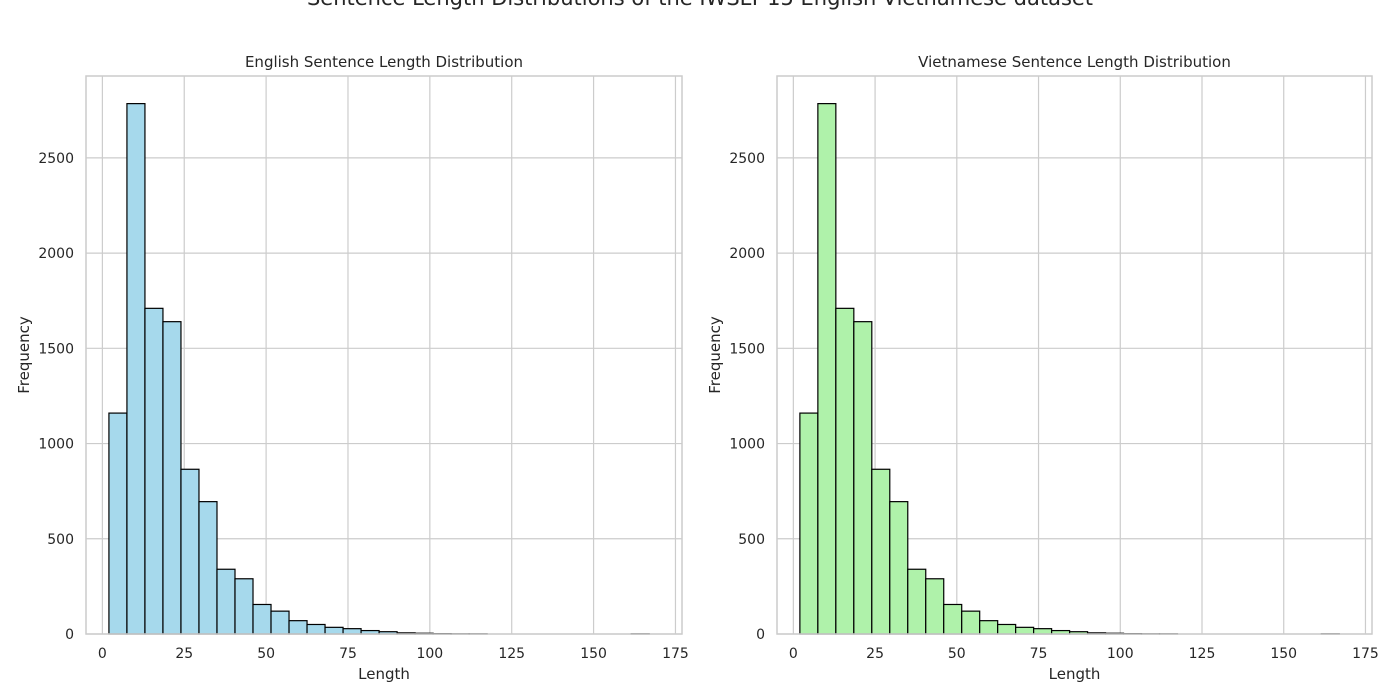 This screenshot has height=700, width=1400. Describe the element at coordinates (793, 654) in the screenshot. I see `vietnamese-x-tick-label: 0` at that location.